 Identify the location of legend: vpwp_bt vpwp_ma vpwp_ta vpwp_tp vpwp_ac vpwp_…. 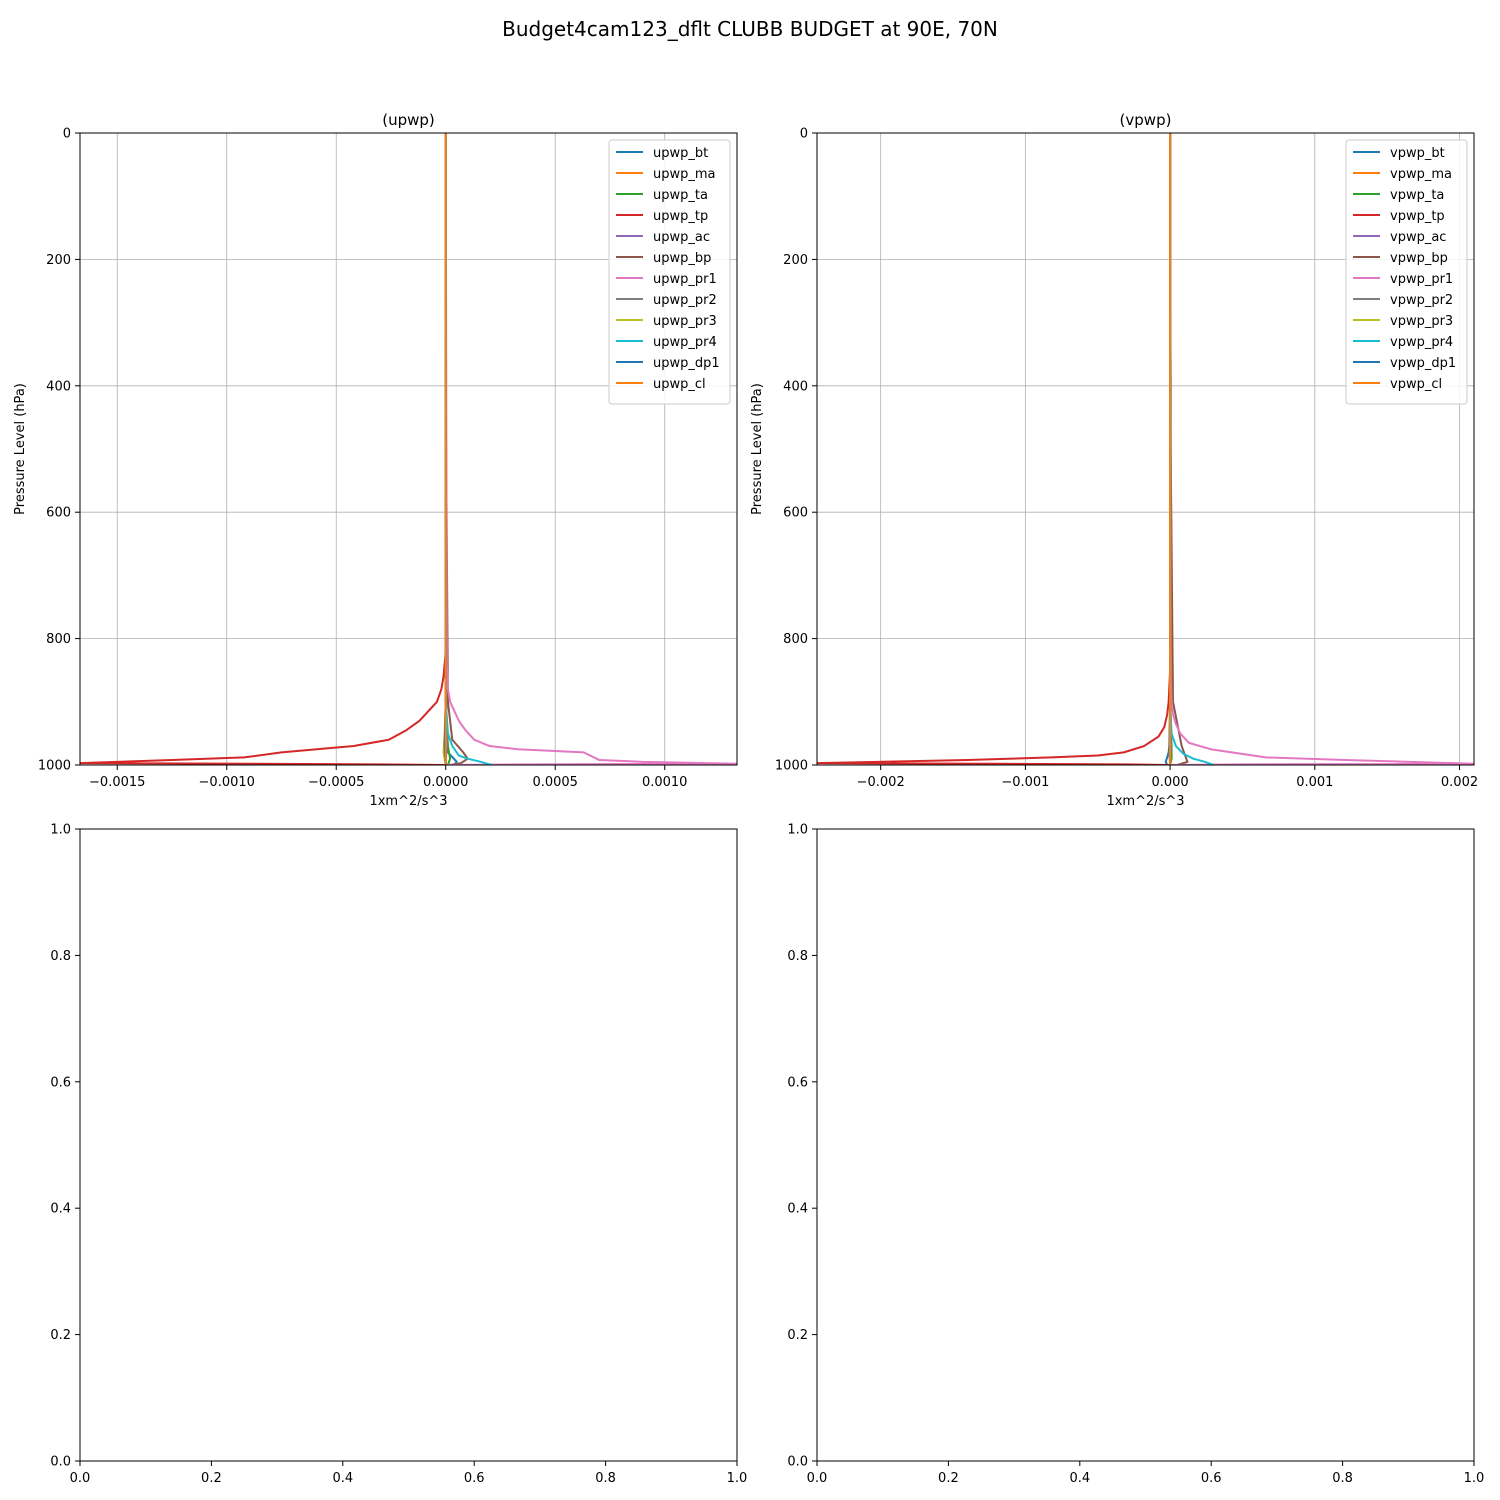
(1406, 272).